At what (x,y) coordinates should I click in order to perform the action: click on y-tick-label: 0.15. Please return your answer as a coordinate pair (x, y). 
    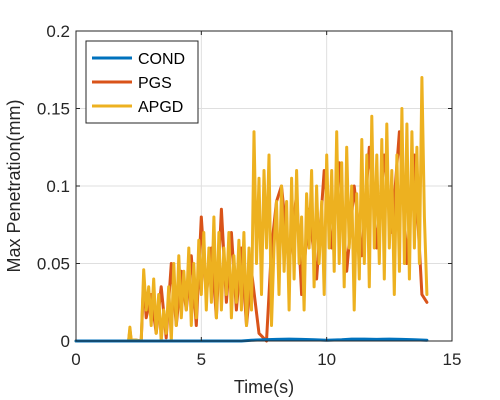
    Looking at the image, I should click on (53, 109).